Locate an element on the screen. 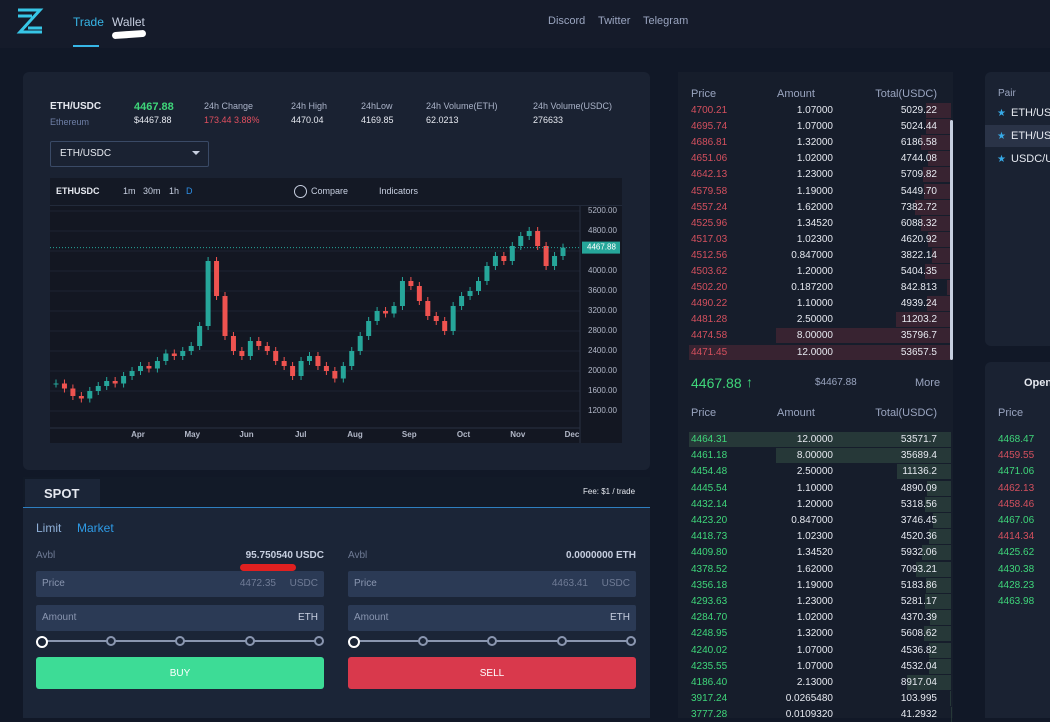  stat-value: 276633 is located at coordinates (548, 120).